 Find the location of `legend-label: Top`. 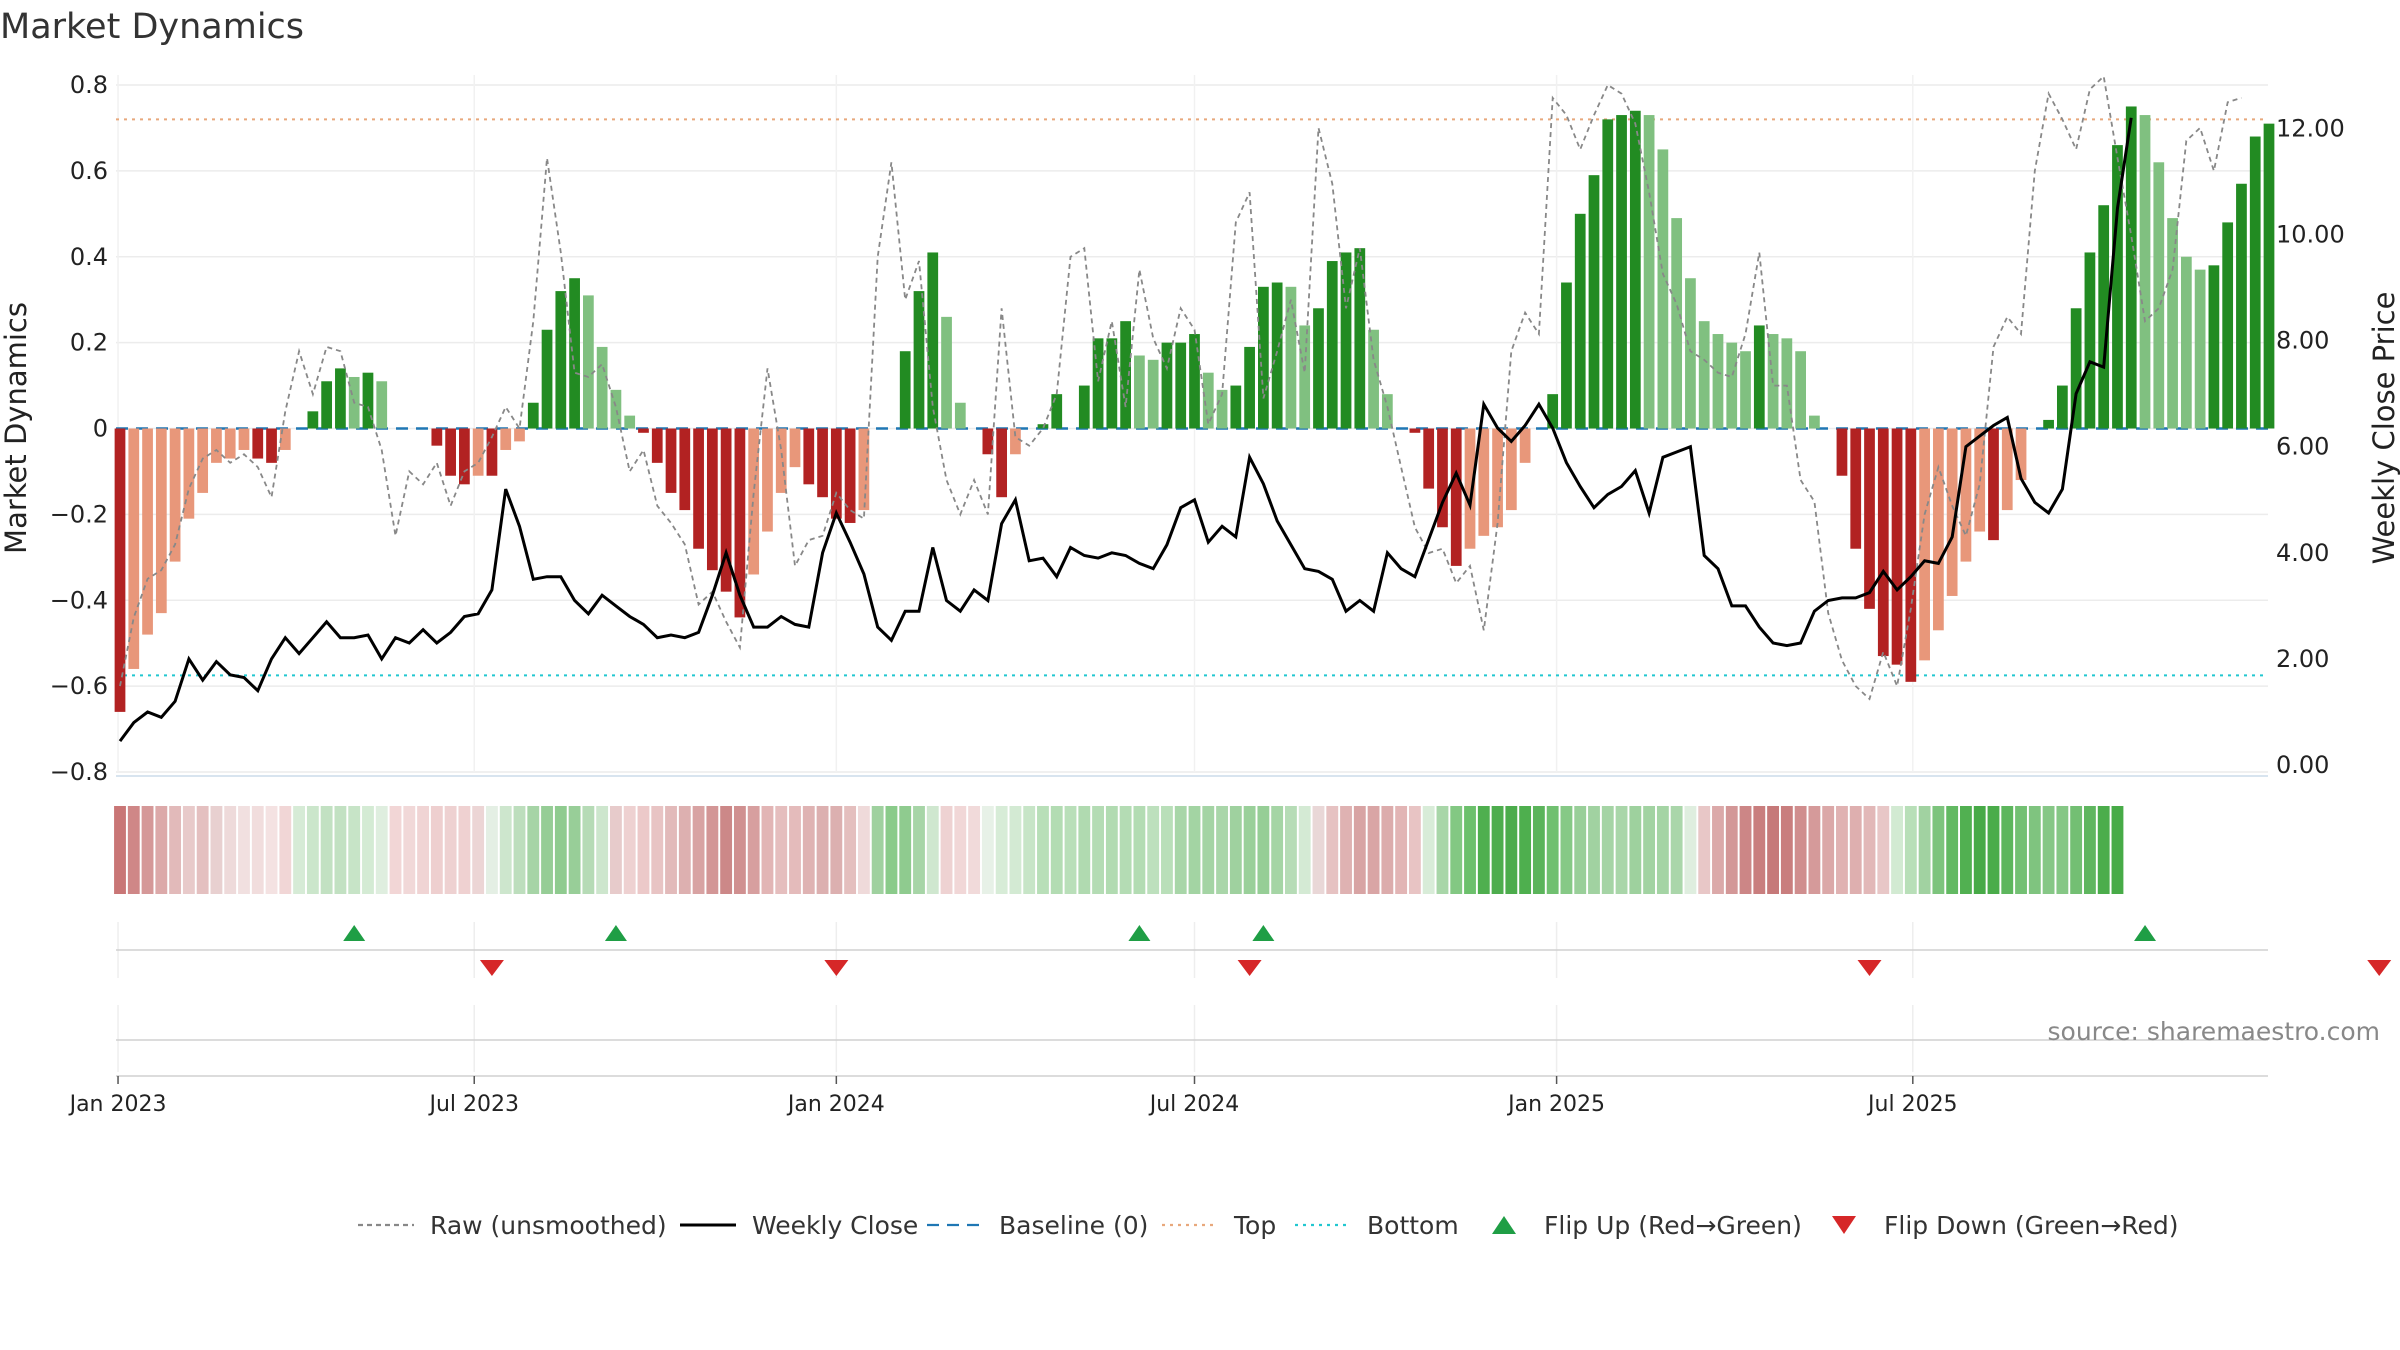

legend-label: Top is located at coordinates (1254, 1225).